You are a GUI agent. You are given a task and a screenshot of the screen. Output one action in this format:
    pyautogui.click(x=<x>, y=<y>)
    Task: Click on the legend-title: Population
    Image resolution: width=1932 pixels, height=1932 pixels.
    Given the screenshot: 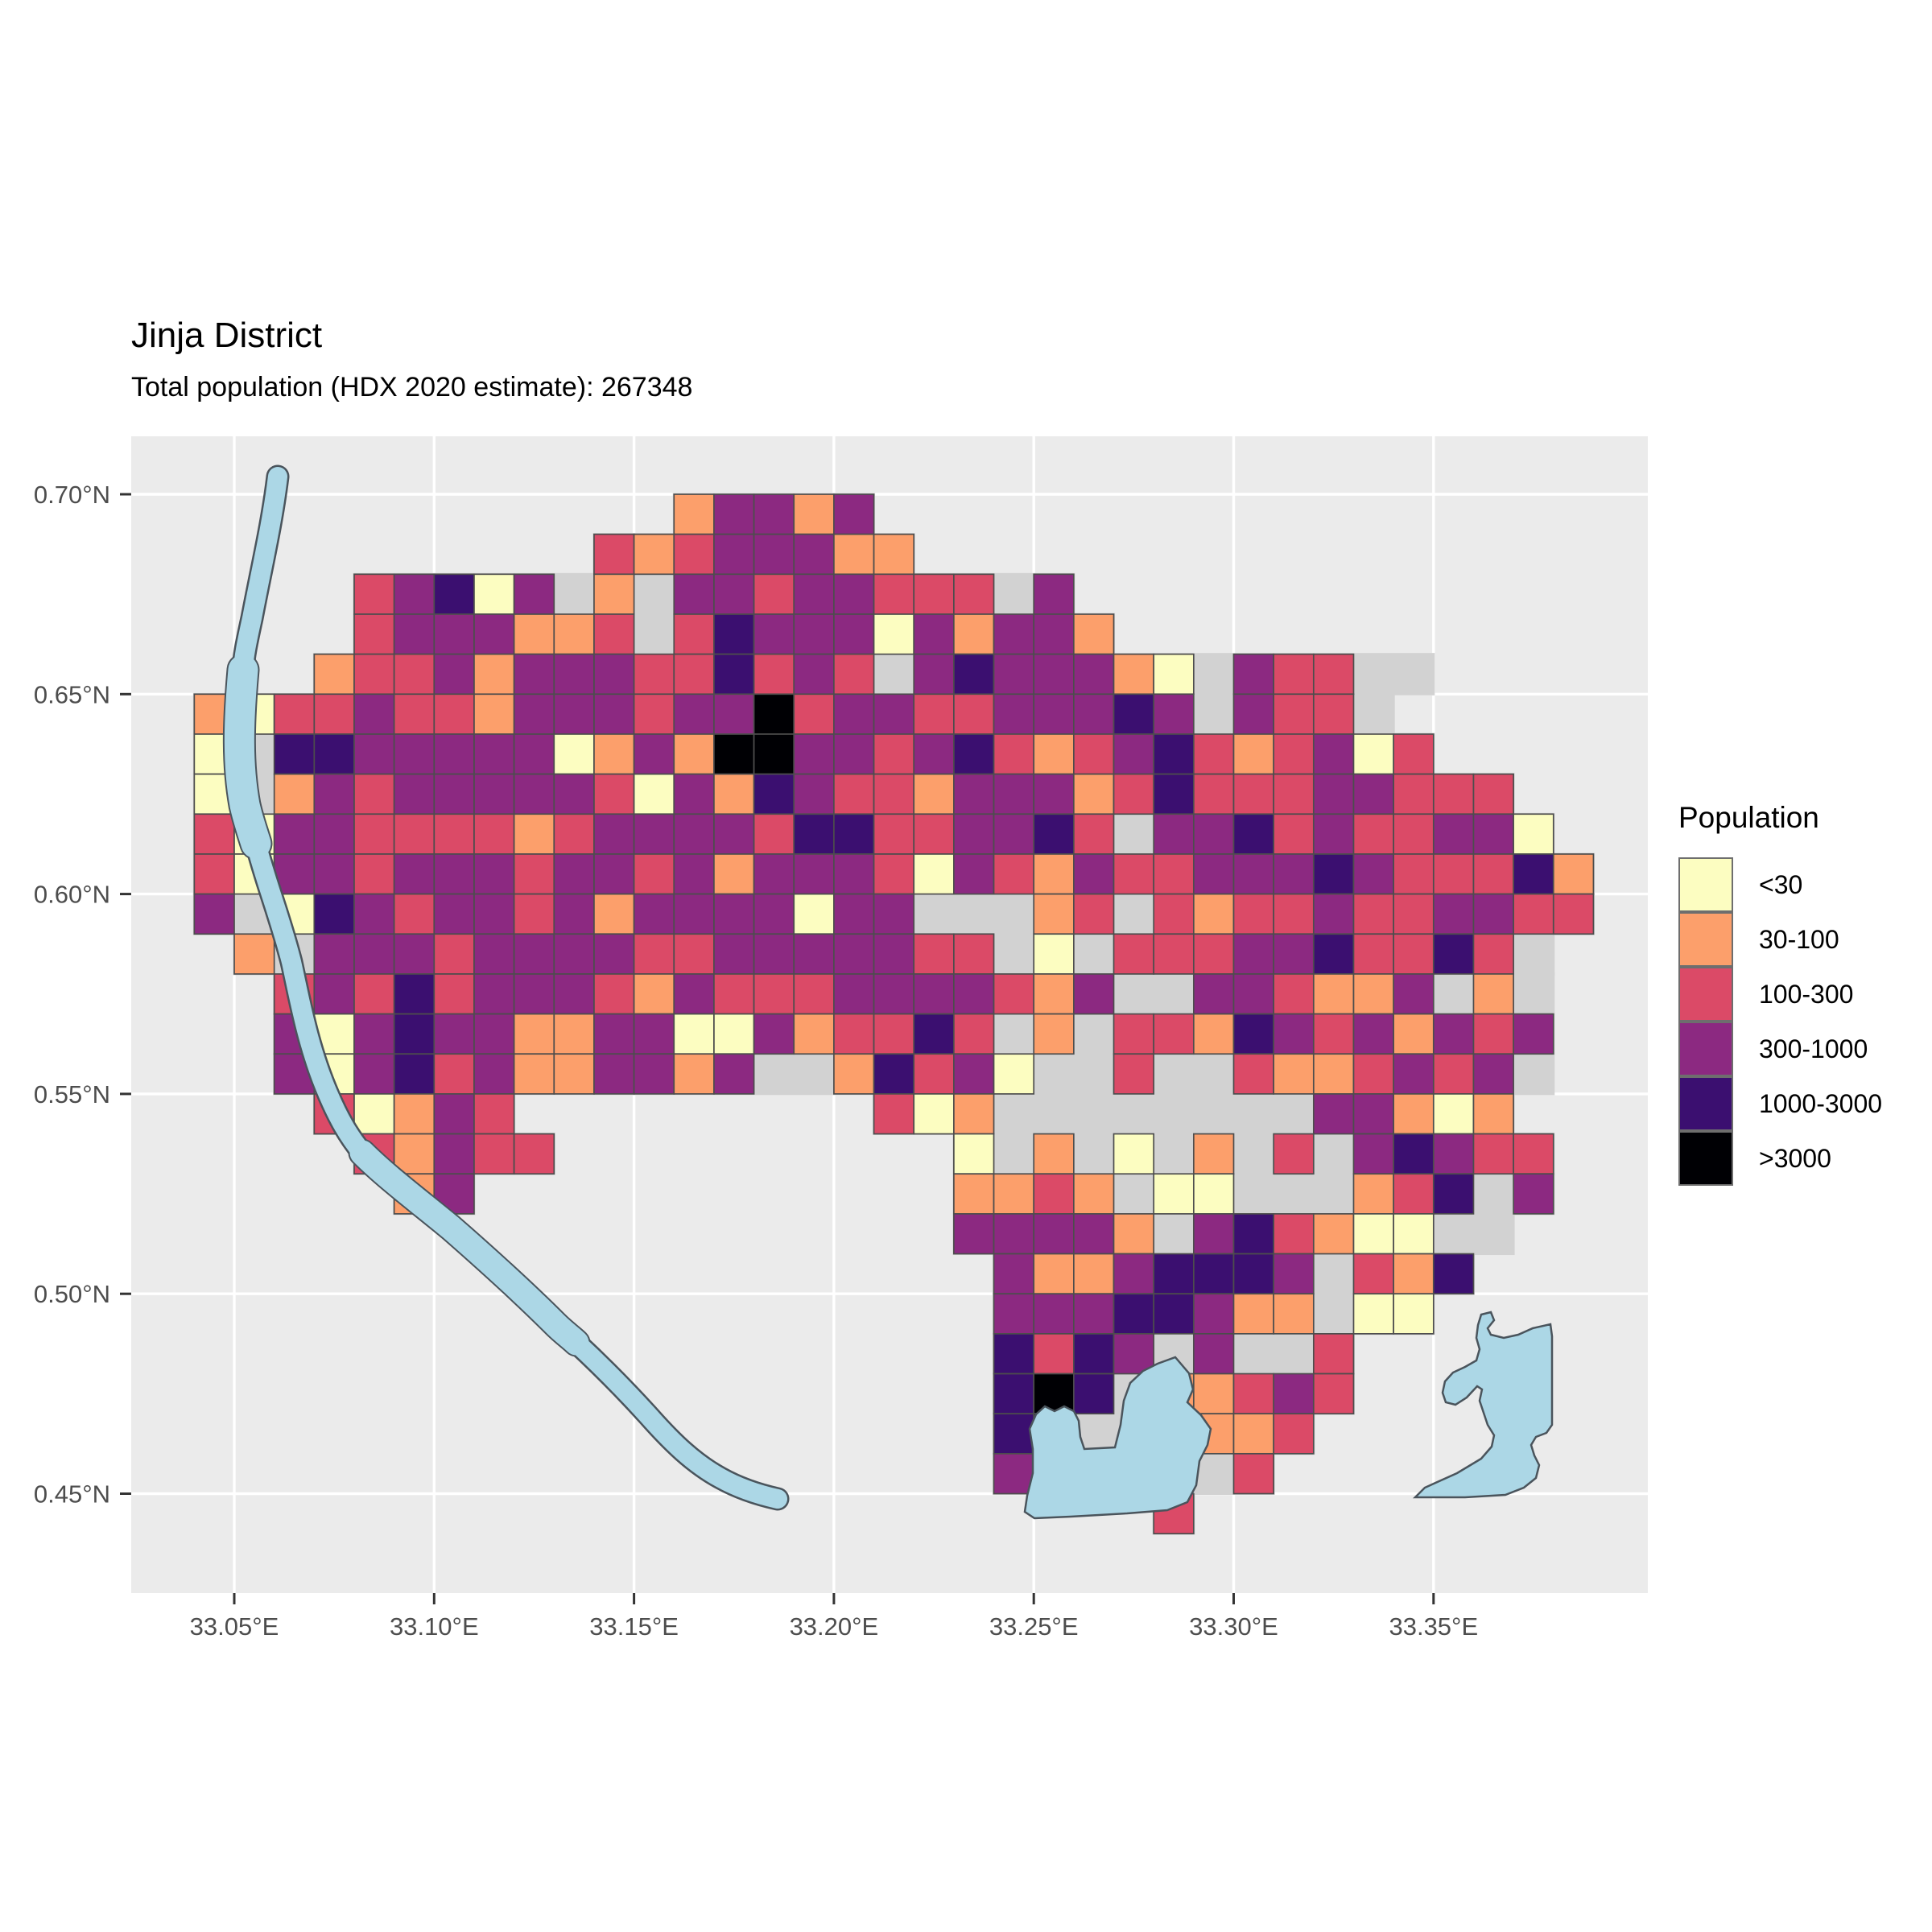 What is the action you would take?
    pyautogui.click(x=1748, y=817)
    